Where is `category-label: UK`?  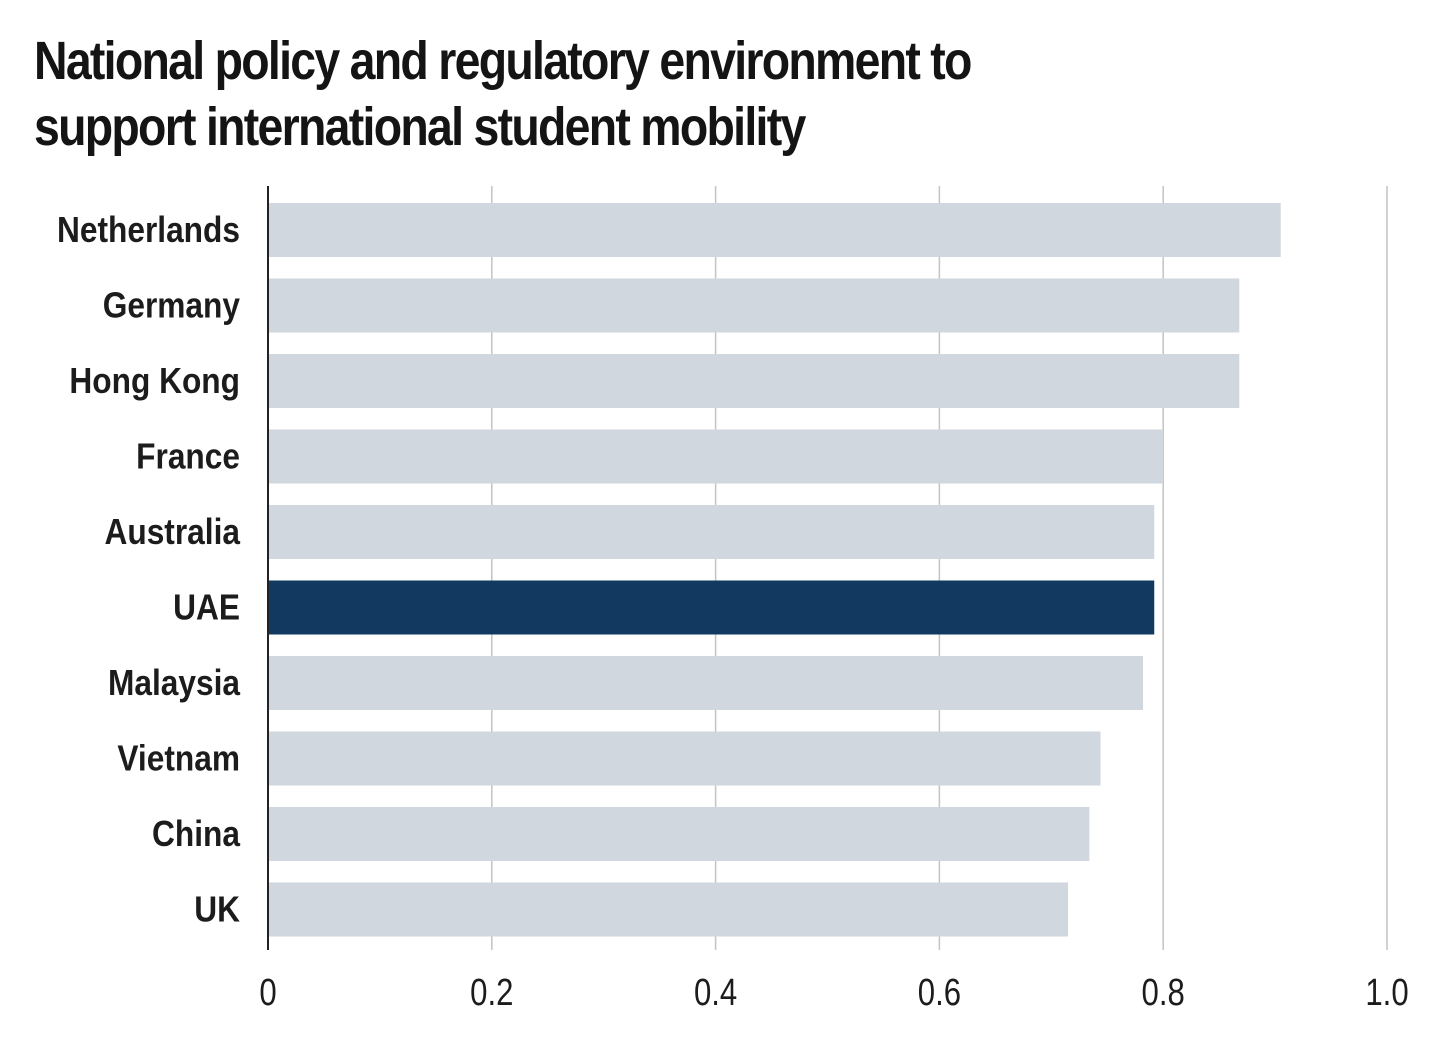
category-label: UK is located at coordinates (217, 910).